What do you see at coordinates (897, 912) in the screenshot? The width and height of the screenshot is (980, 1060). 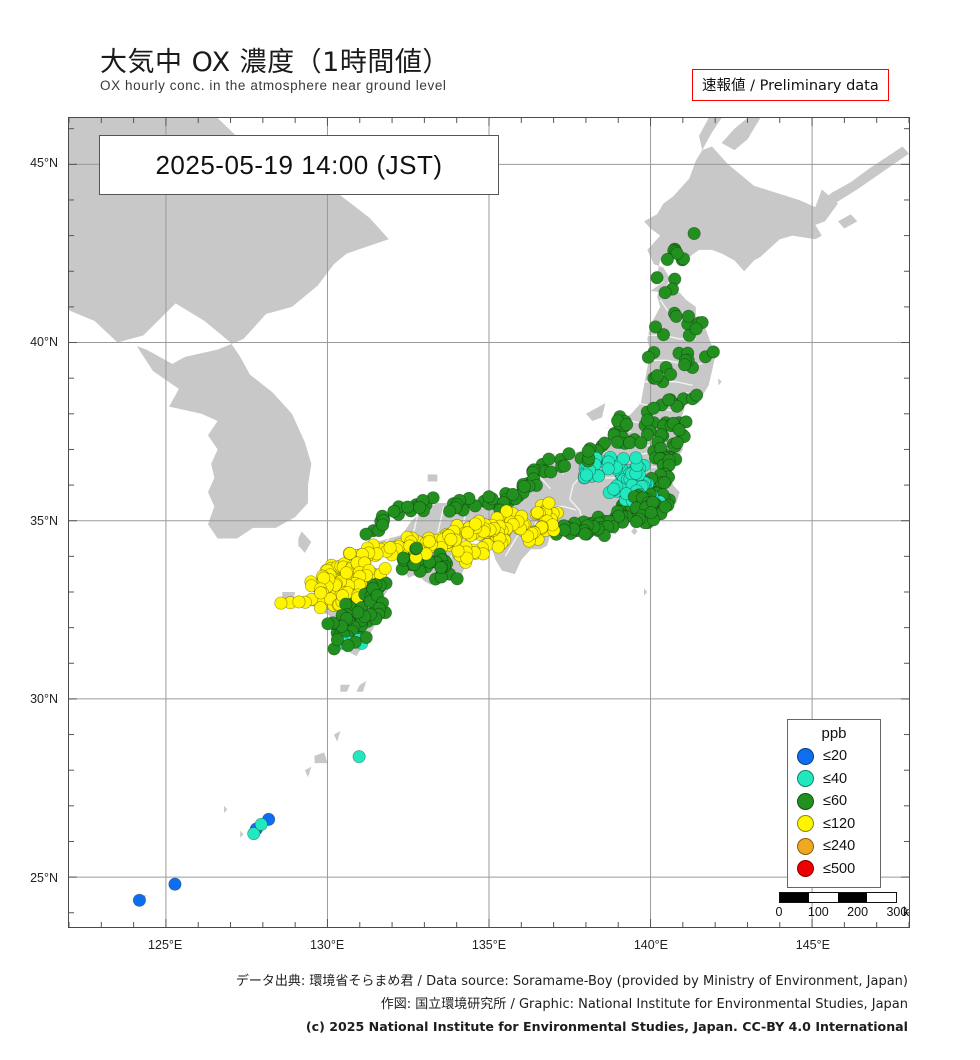 I see `scale-tick-label: 300` at bounding box center [897, 912].